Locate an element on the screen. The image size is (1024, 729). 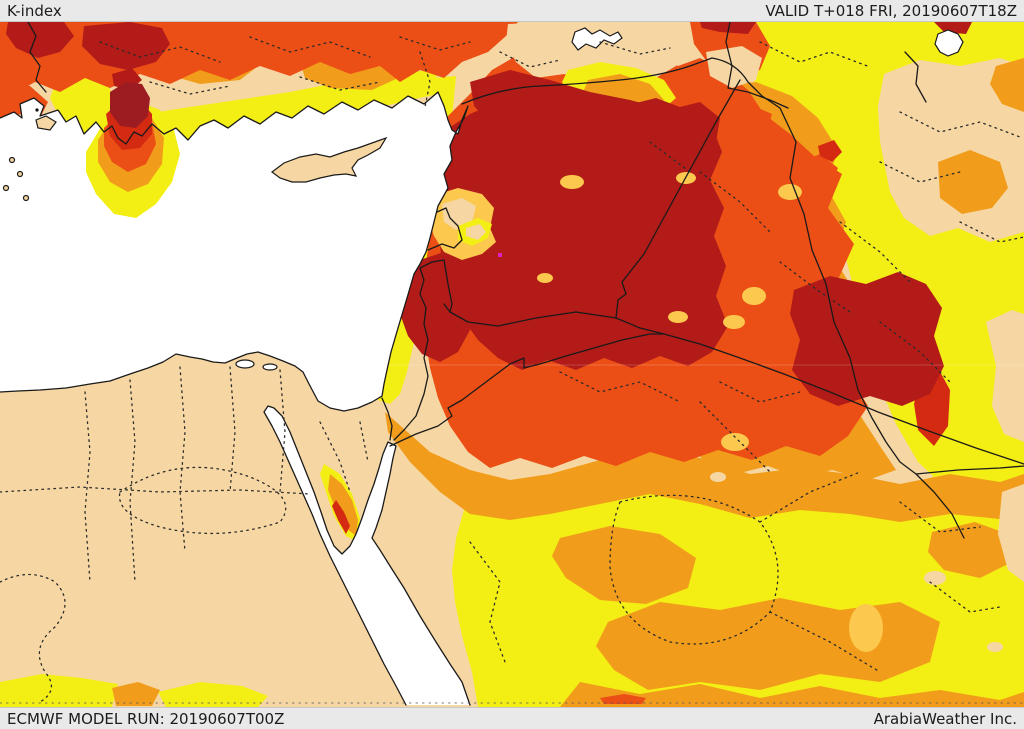
header-bar: K-index VALID T+018 FRI, 20190607T18Z is located at coordinates (512, 11).